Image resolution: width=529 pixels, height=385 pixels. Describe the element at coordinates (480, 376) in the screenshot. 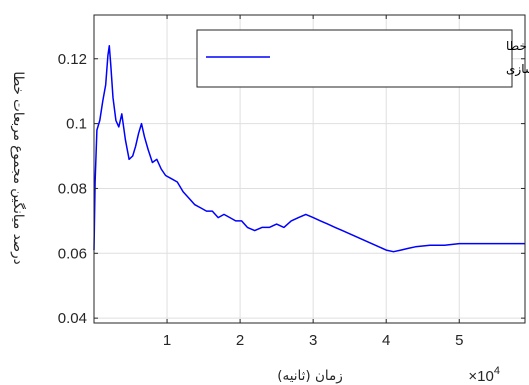

I see `x-axis-multiplier-base: ×10` at that location.